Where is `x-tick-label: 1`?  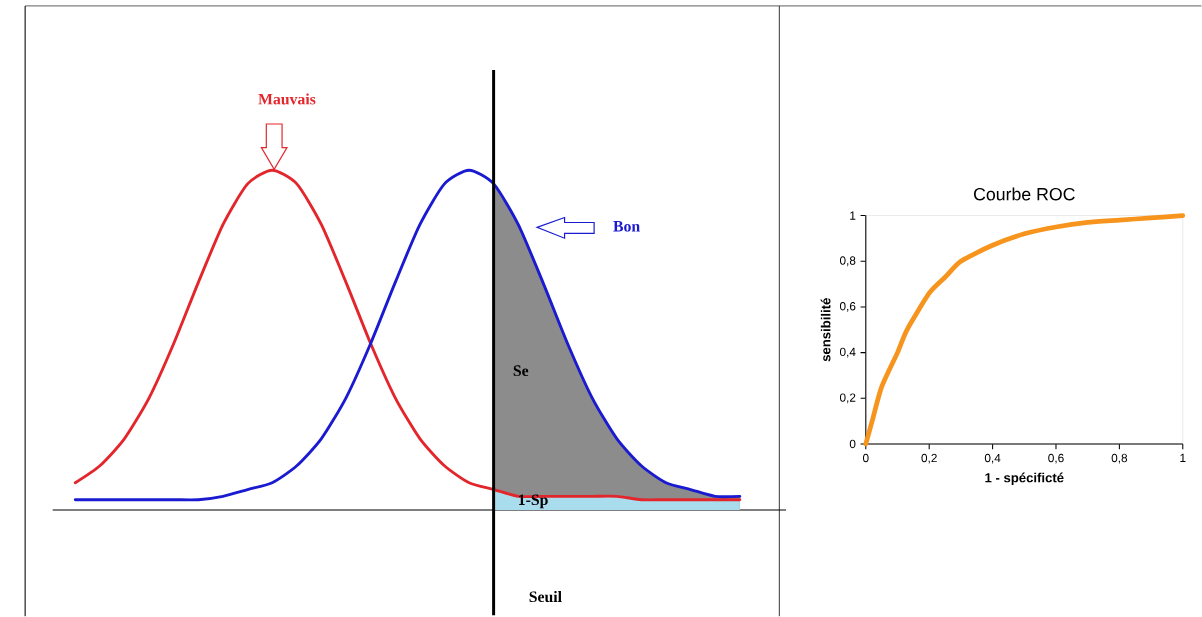
x-tick-label: 1 is located at coordinates (1183, 458).